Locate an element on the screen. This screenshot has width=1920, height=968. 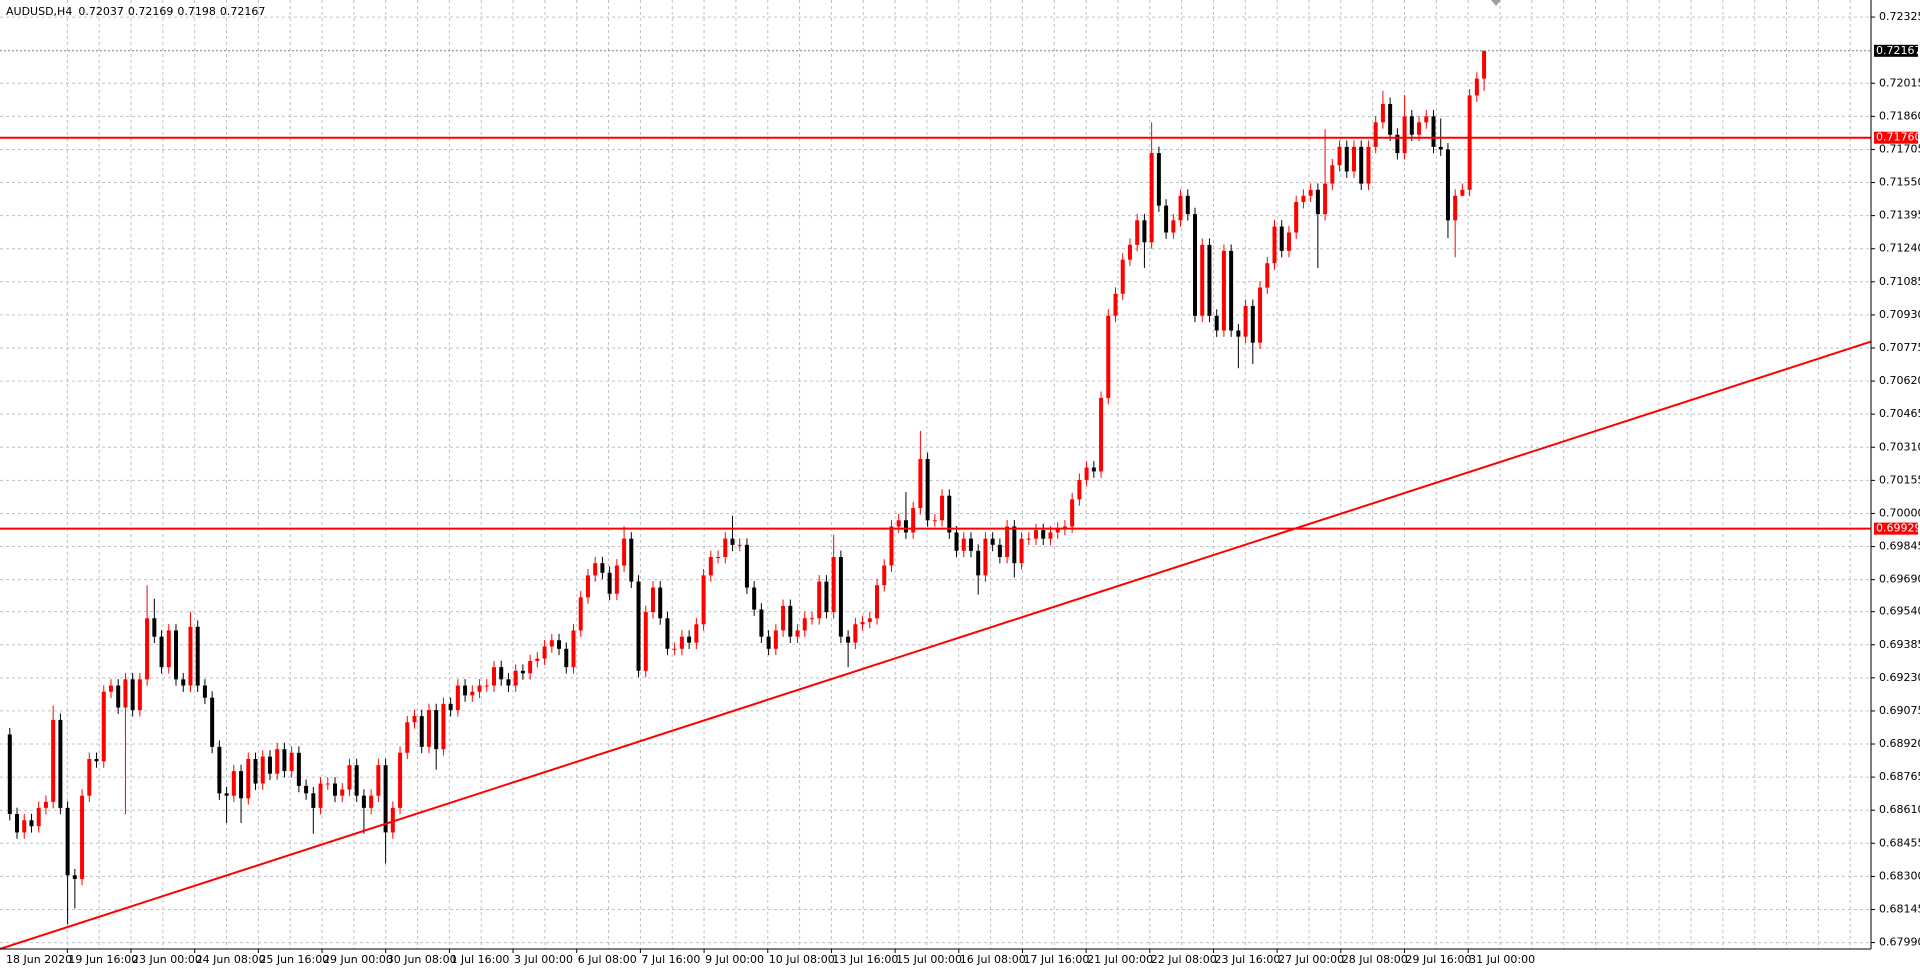
y-tick-label: 0.67990 is located at coordinates (1899, 942).